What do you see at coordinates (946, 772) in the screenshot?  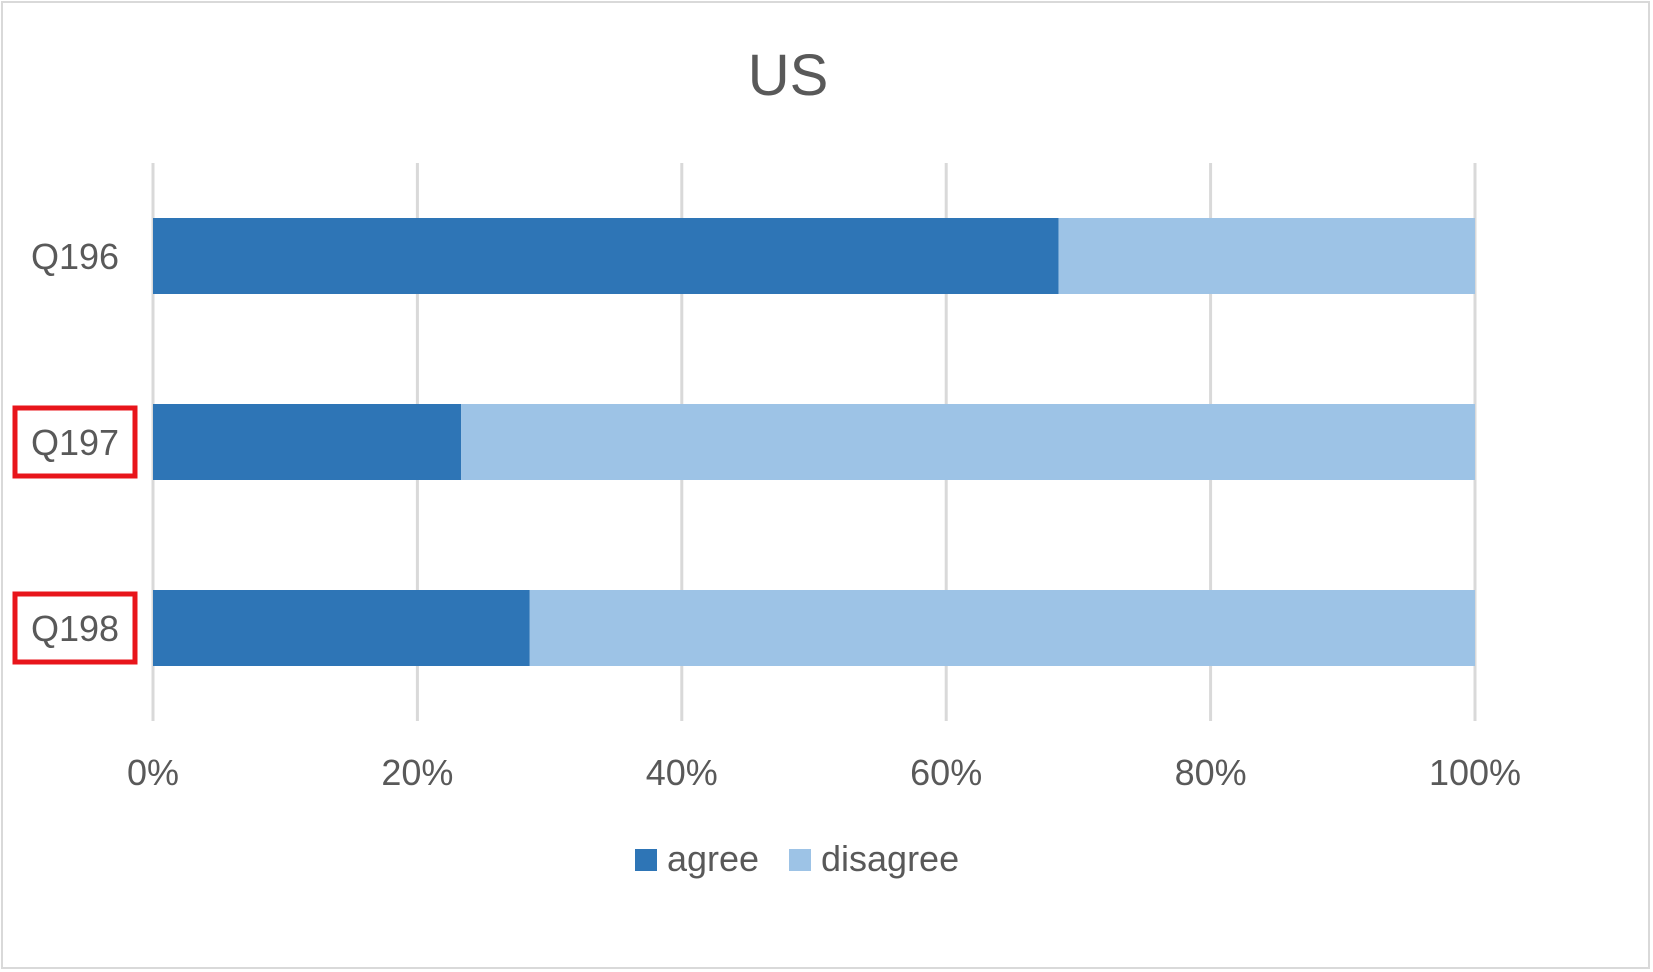 I see `x-tick-label: 60%` at bounding box center [946, 772].